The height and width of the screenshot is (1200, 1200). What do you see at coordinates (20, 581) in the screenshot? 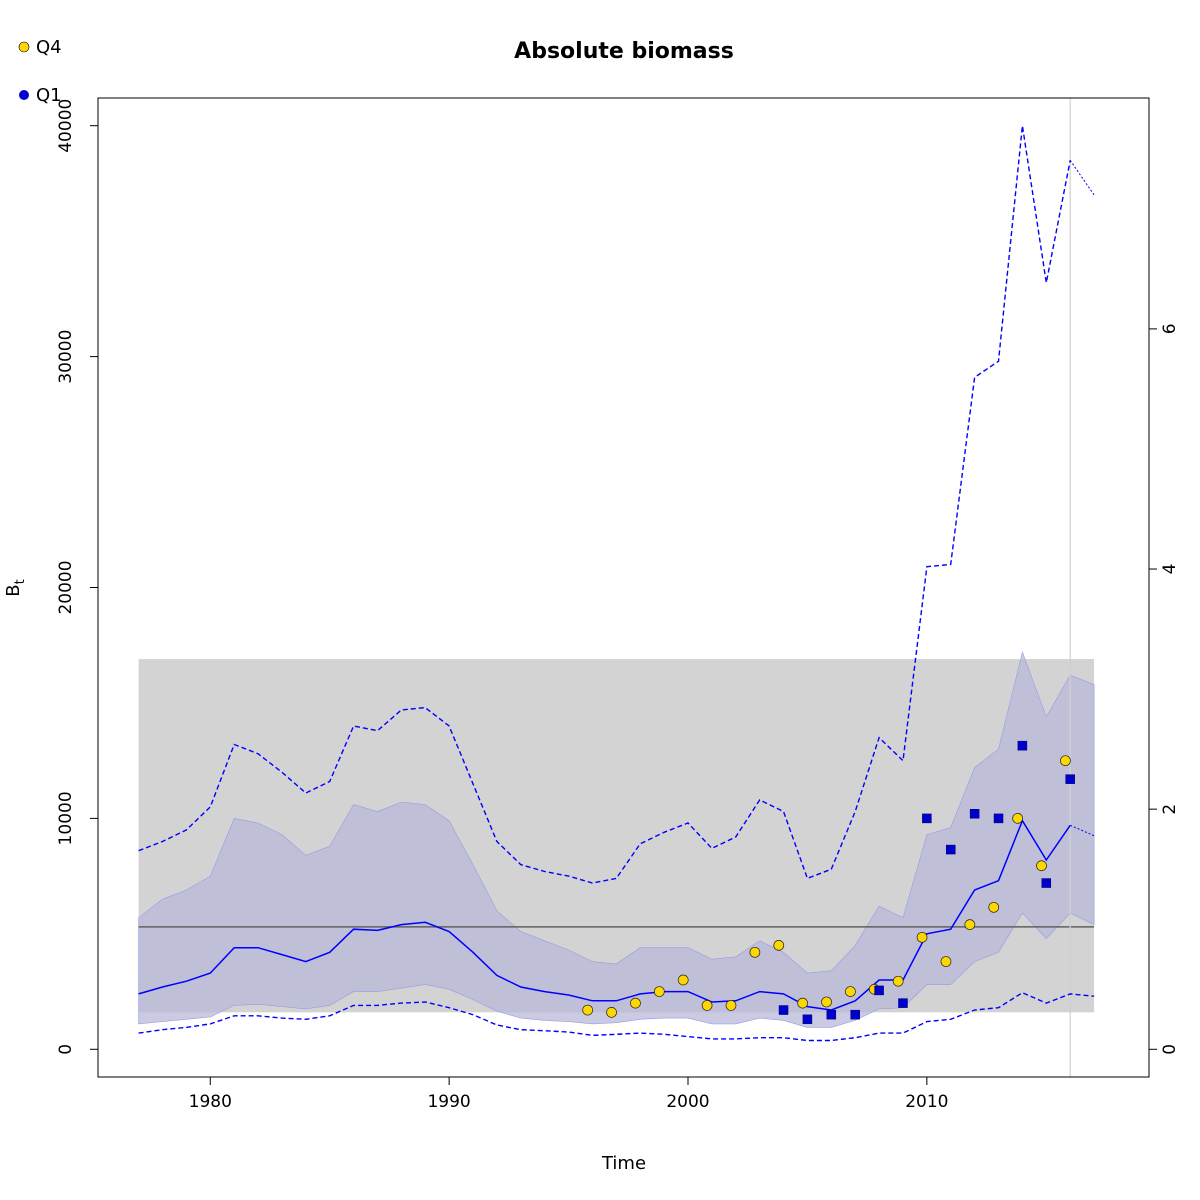
I see `y-axis-label-subscript: t` at bounding box center [20, 581].